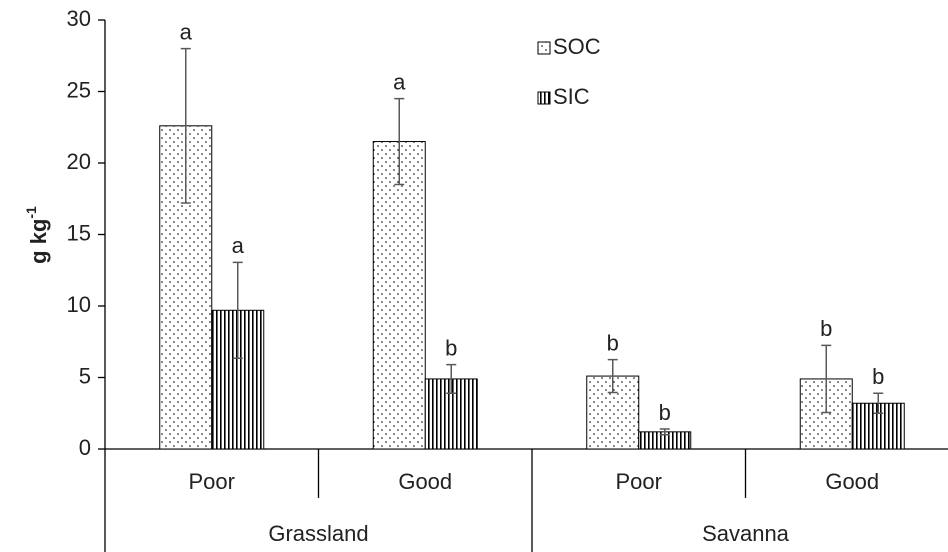 This screenshot has width=948, height=552. I want to click on y-label-sup: -1, so click(31, 212).